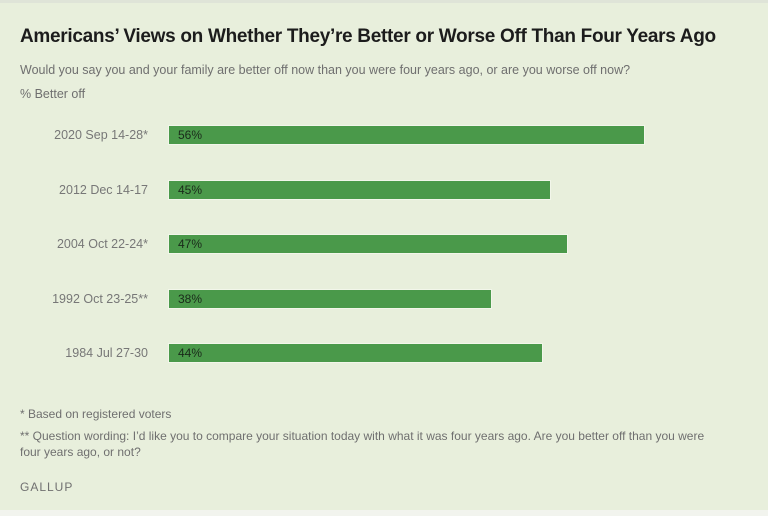 This screenshot has height=516, width=768. Describe the element at coordinates (53, 94) in the screenshot. I see `unit-label: % Better off` at that location.